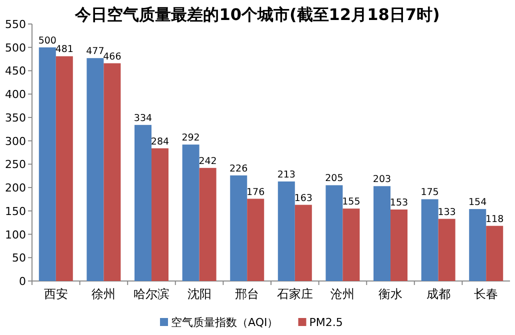 The width and height of the screenshot is (515, 335). What do you see at coordinates (15, 117) in the screenshot?
I see `y-tick-label: 350` at bounding box center [15, 117].